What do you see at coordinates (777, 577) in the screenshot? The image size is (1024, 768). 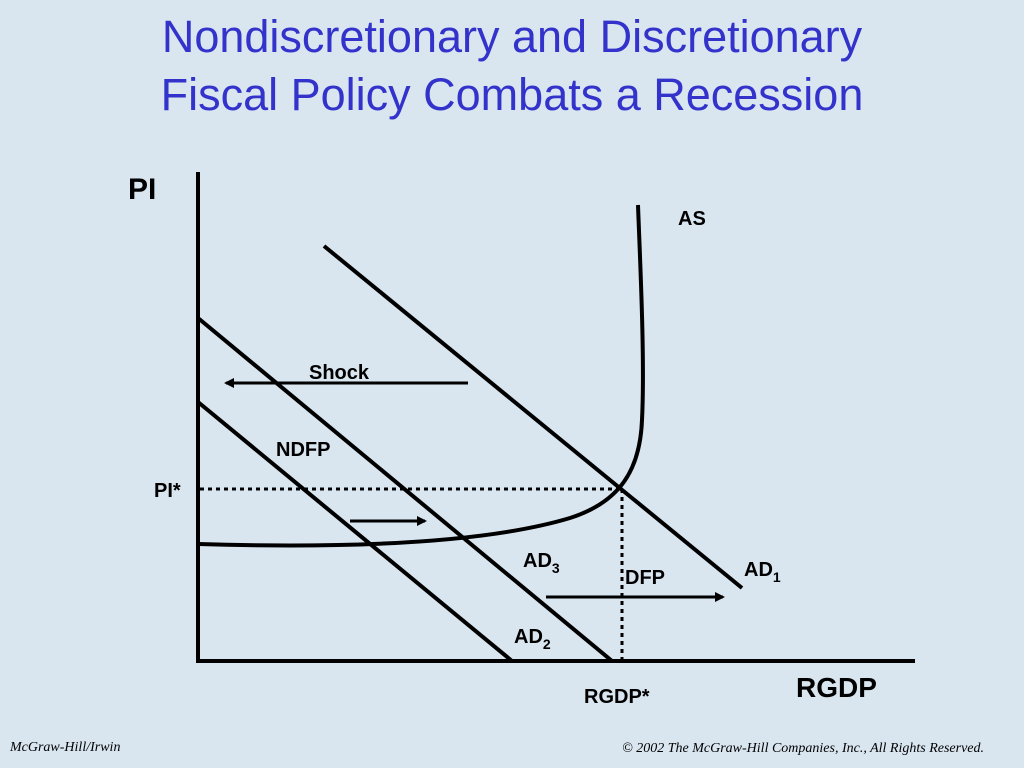 I see `ad1-subscript: 1` at bounding box center [777, 577].